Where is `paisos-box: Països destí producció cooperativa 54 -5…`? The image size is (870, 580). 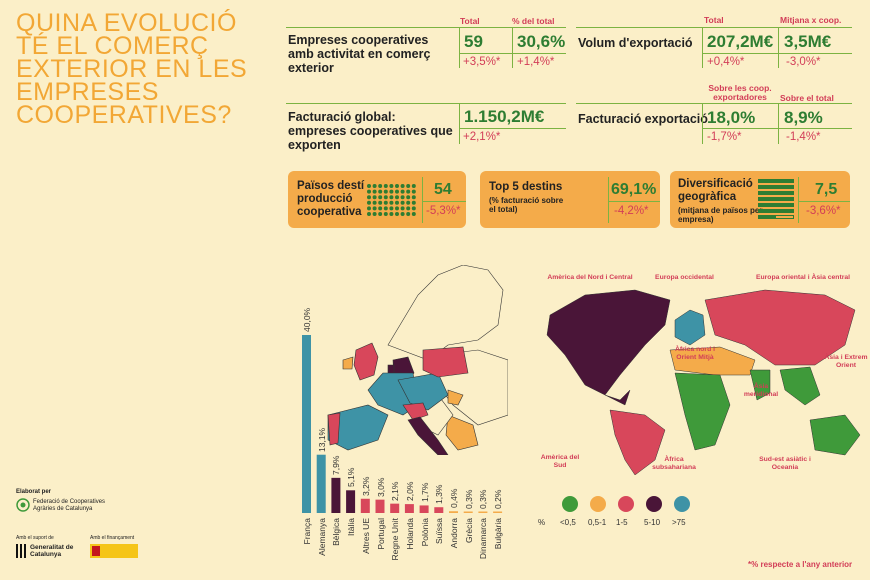
paisos-box: Països destí producció cooperativa 54 -5… is located at coordinates (377, 199).